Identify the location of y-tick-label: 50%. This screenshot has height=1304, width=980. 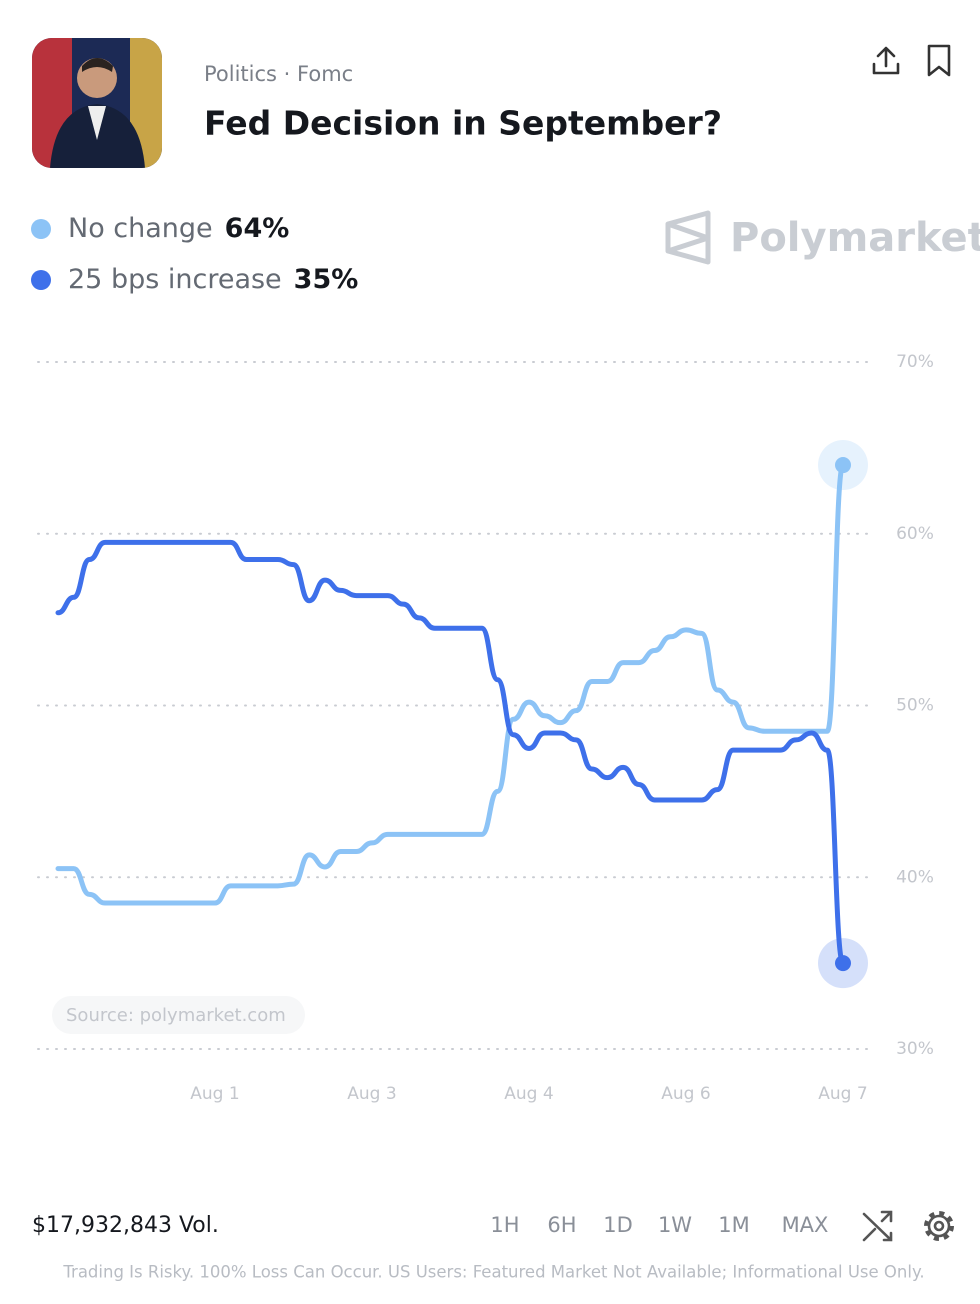
(915, 706).